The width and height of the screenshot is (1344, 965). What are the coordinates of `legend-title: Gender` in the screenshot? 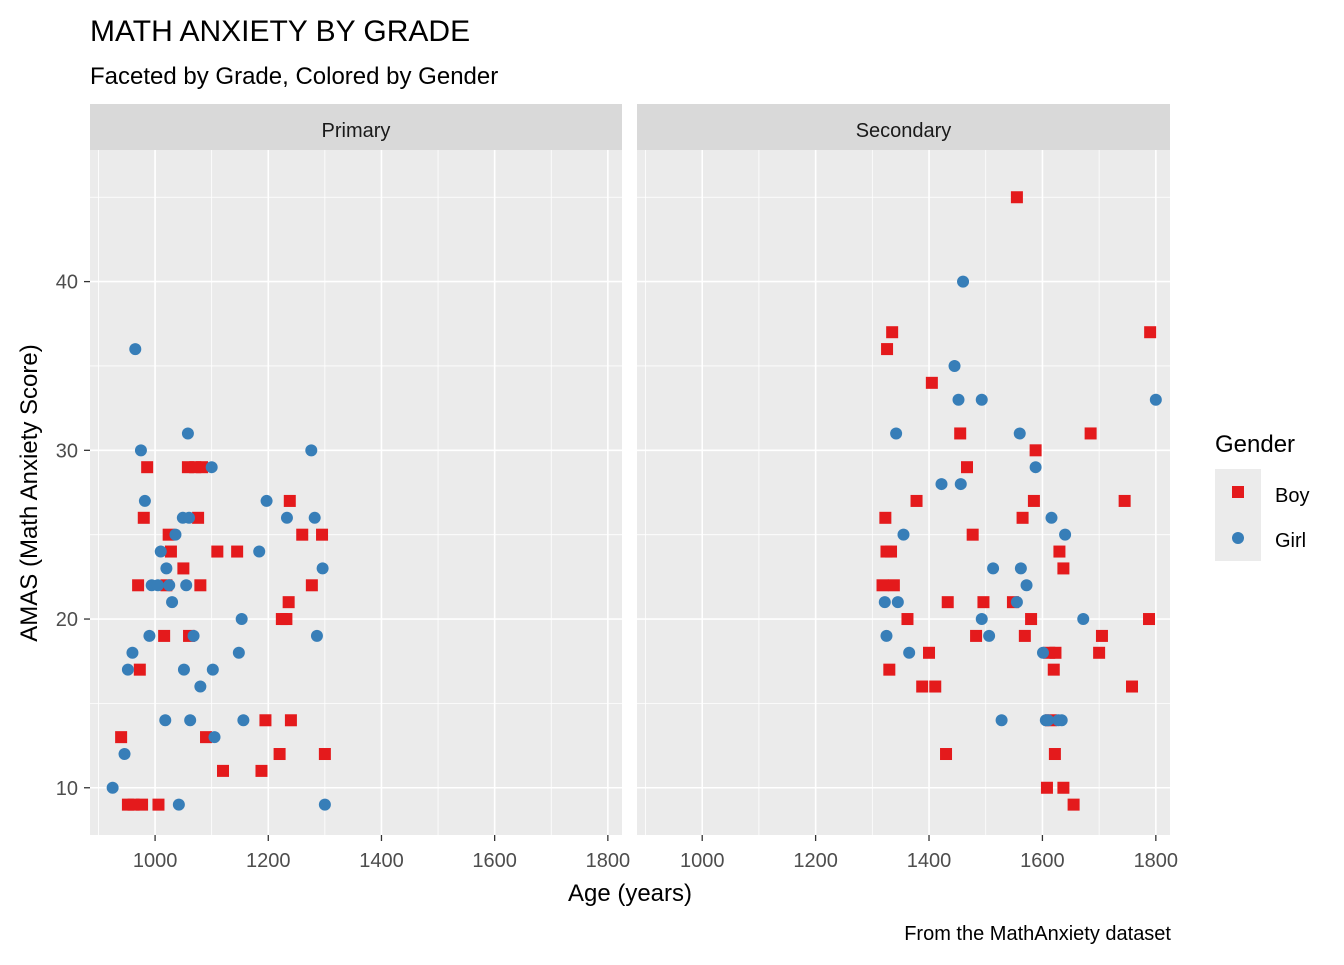 It's located at (1255, 444).